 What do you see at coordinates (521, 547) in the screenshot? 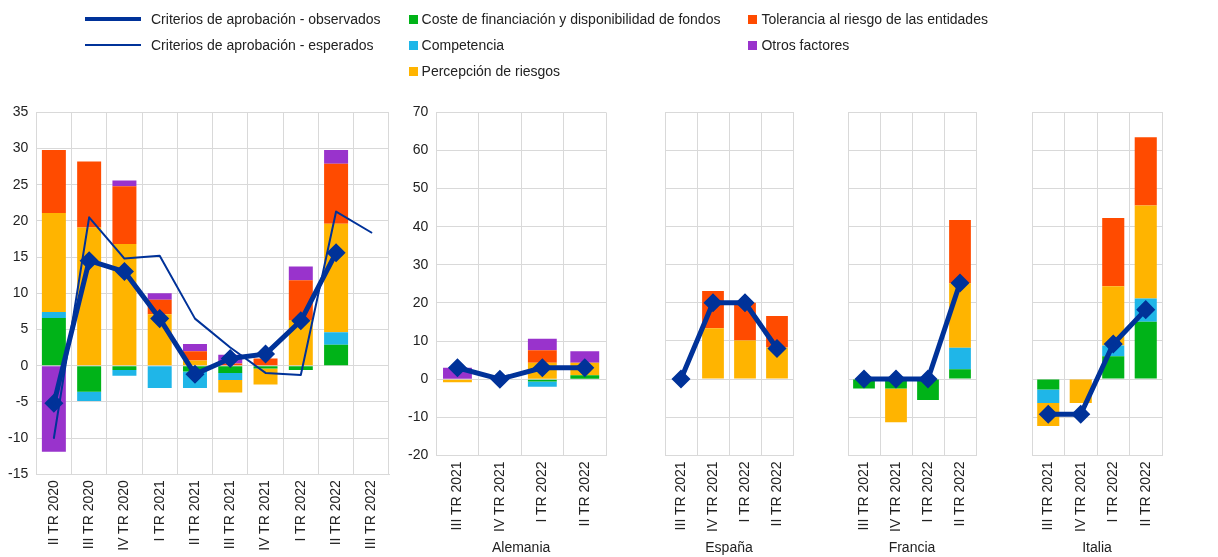
I see `x-axis-title: Alemania` at bounding box center [521, 547].